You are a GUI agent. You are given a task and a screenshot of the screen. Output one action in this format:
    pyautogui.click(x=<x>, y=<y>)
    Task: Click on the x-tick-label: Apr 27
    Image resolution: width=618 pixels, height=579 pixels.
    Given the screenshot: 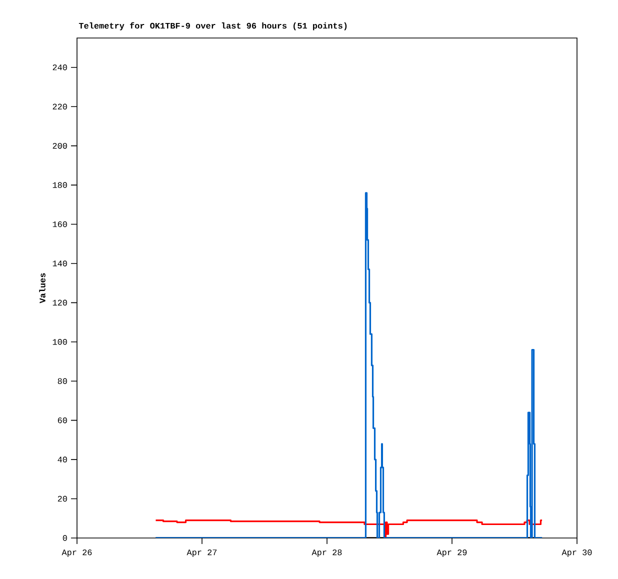 What is the action you would take?
    pyautogui.click(x=201, y=553)
    